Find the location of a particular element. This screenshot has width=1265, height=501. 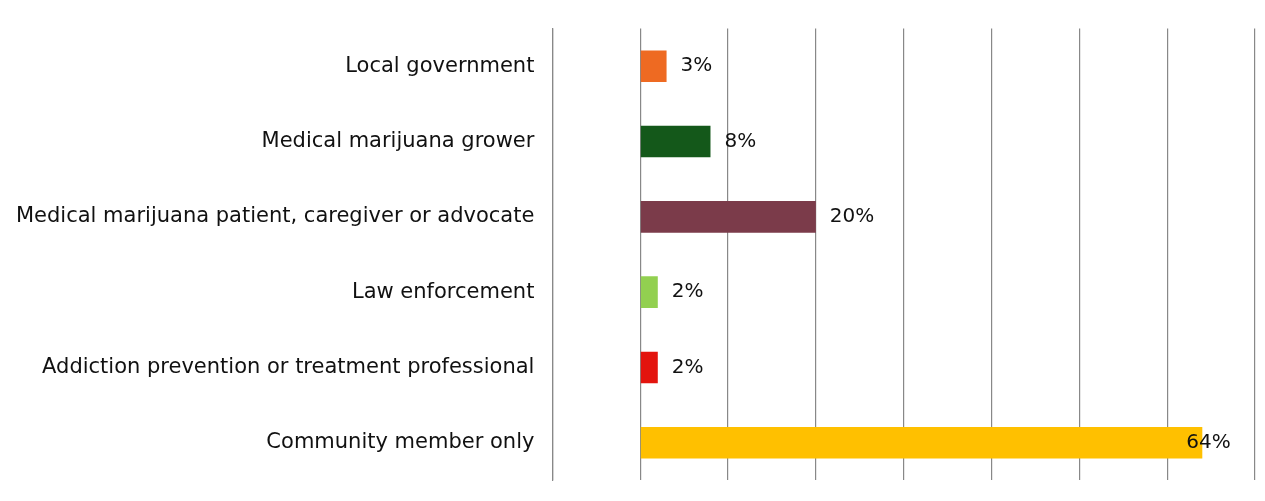

y-tick-label: Medical marijuana patient, caregiver or advocate is located at coordinates (275, 215).